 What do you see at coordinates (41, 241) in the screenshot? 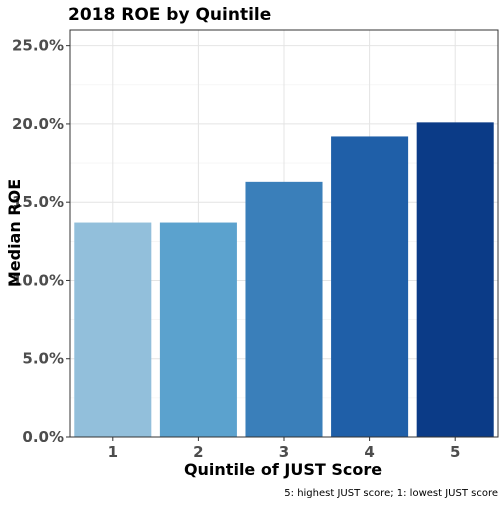
I see `y-axis: 0.0% 5.0% 10.0% 15.0% 20.0% 25.0%` at bounding box center [41, 241].